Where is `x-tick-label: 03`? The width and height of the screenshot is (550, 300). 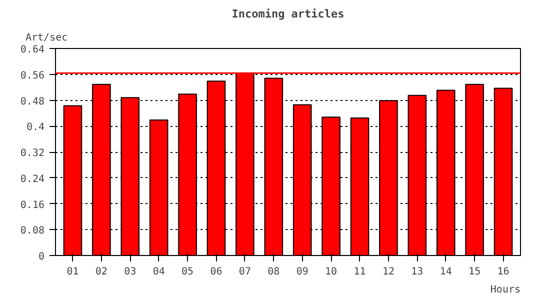
x-tick-label: 03 is located at coordinates (130, 272).